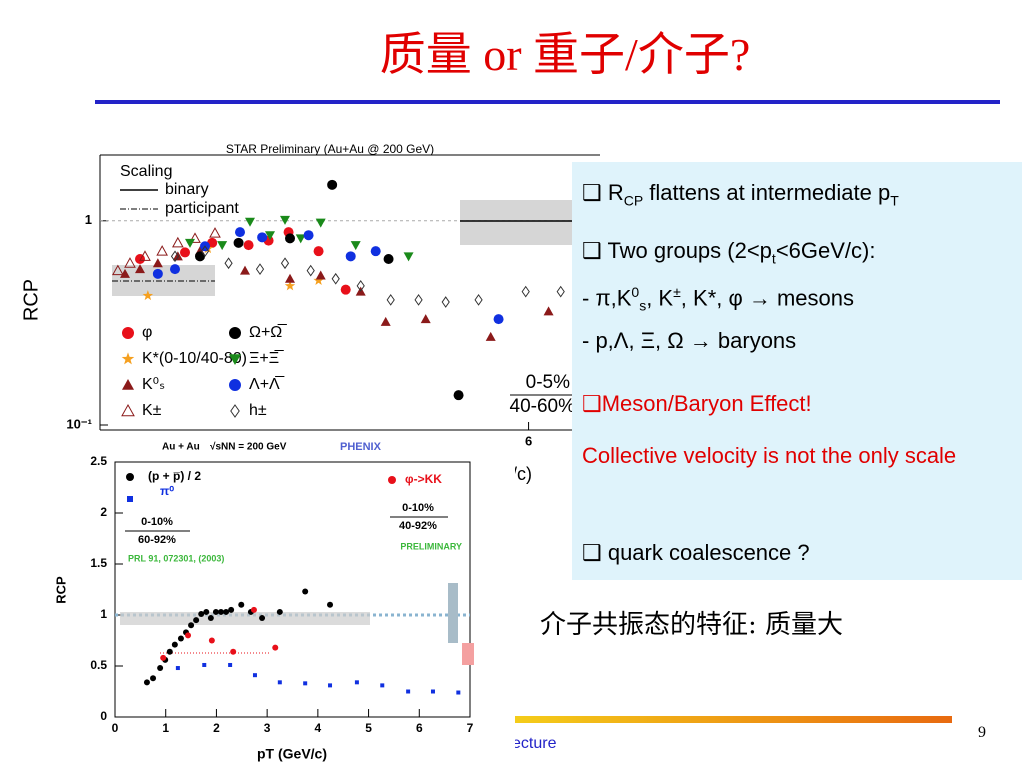 The height and width of the screenshot is (768, 1024). I want to click on text: - π,K, so click(607, 298).